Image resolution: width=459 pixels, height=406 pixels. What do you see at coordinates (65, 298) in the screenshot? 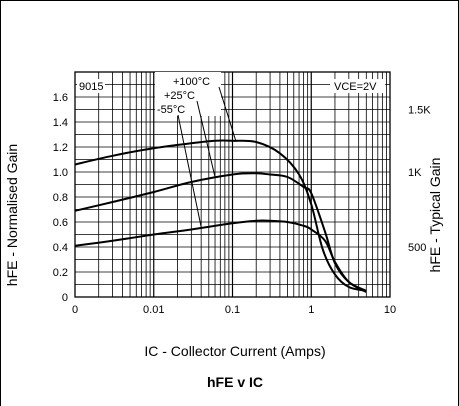
I see `y-tick-label: 0` at bounding box center [65, 298].